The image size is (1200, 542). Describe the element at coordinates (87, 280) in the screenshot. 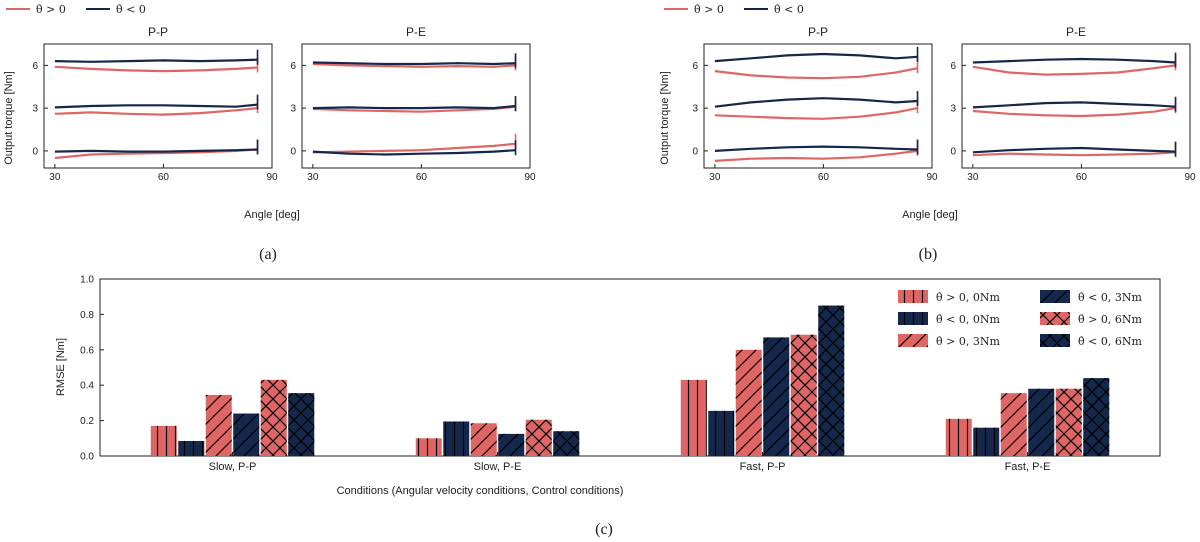

I see `y-tick-label: 1.0` at that location.